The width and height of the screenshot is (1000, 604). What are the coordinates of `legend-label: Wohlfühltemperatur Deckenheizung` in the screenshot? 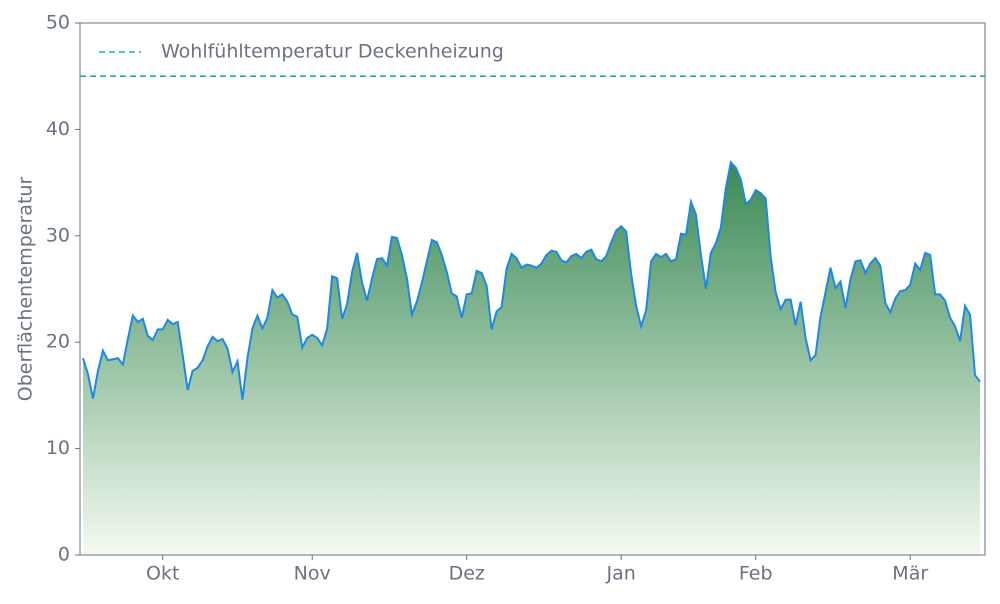 It's located at (332, 52).